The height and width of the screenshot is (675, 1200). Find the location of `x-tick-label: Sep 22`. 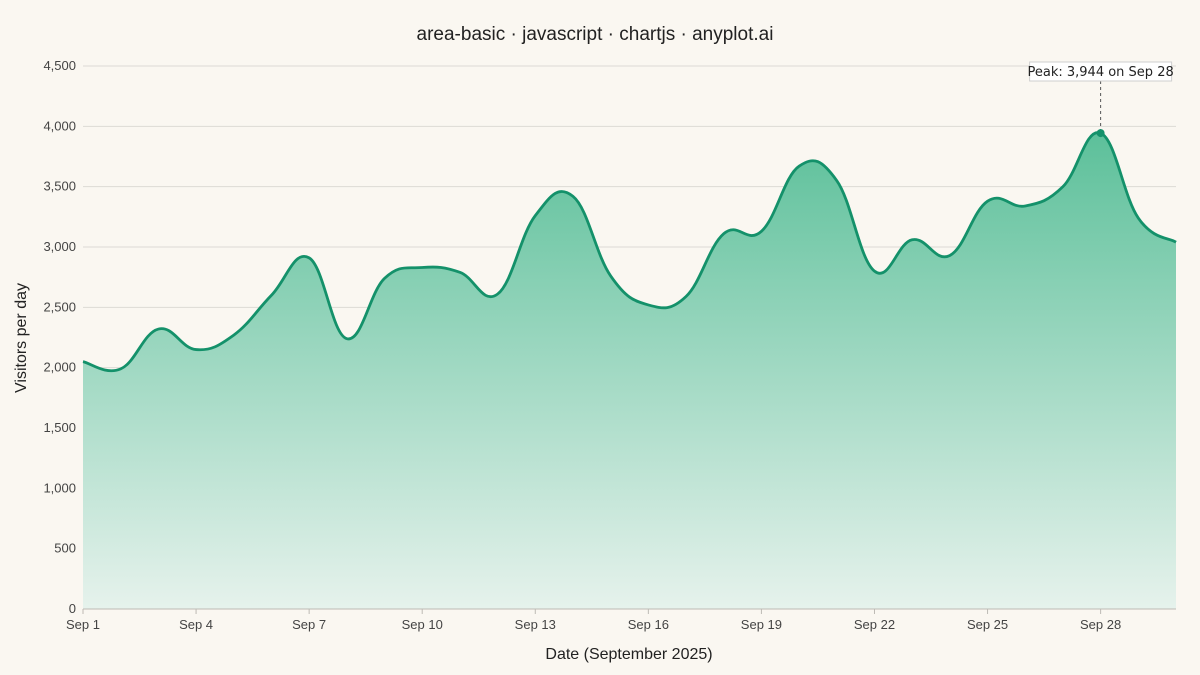

x-tick-label: Sep 22 is located at coordinates (874, 624).